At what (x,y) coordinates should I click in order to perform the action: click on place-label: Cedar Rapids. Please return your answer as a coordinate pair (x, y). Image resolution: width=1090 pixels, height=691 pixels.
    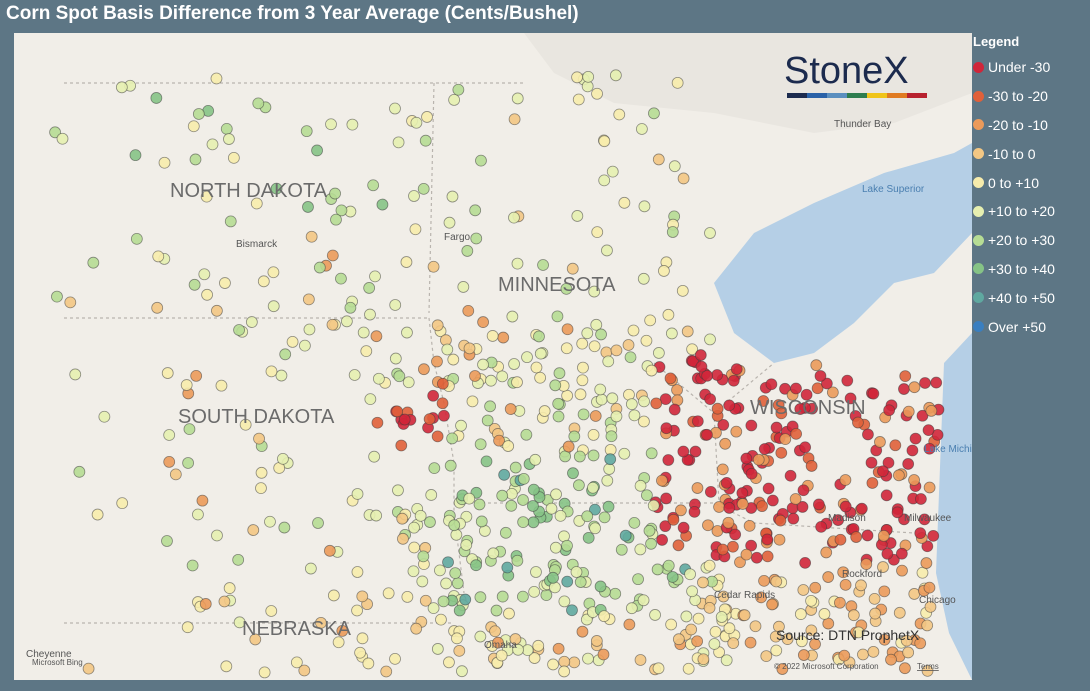
    Looking at the image, I should click on (744, 595).